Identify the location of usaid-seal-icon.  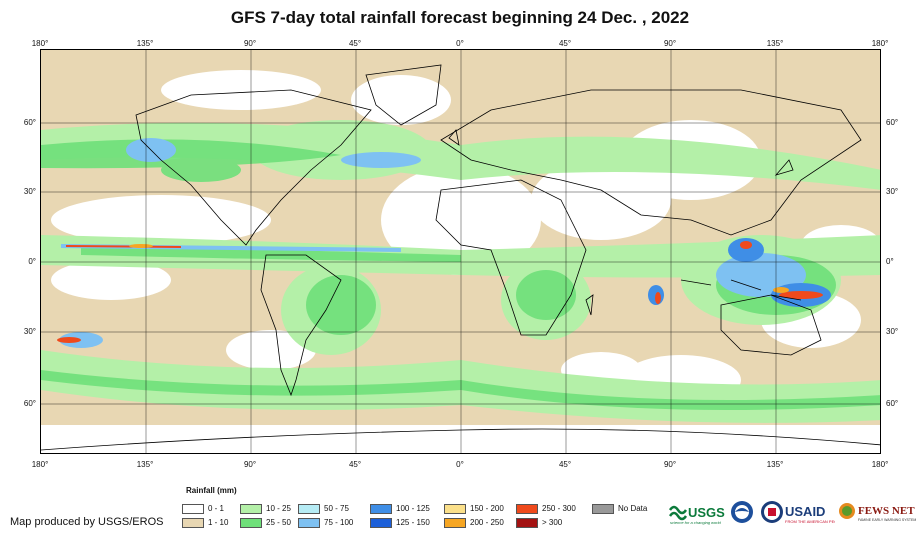
(772, 512).